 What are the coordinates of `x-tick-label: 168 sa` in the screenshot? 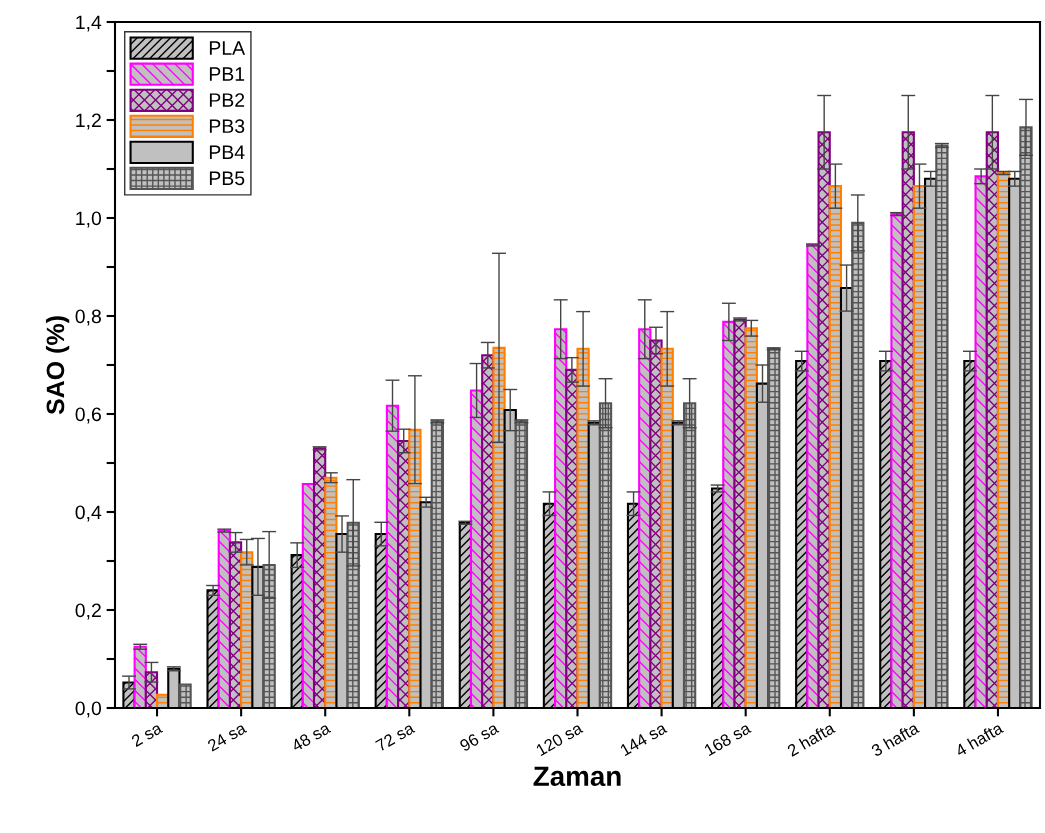 It's located at (727, 739).